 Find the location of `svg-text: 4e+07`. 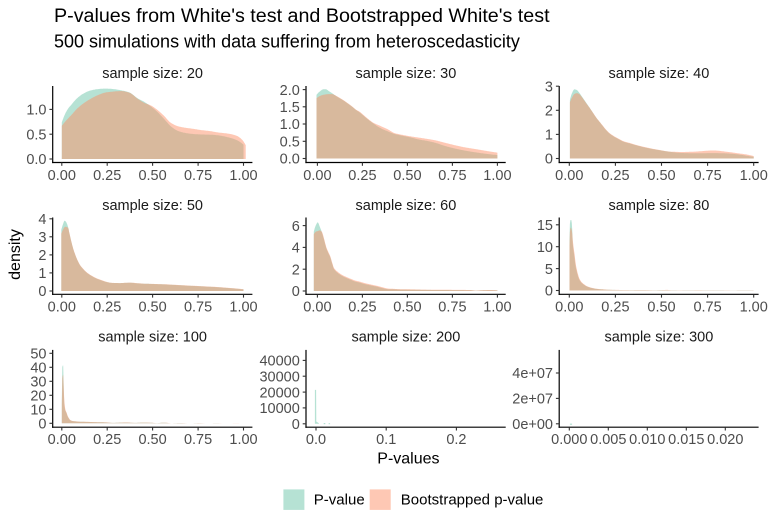

svg-text: 4e+07 is located at coordinates (532, 374).